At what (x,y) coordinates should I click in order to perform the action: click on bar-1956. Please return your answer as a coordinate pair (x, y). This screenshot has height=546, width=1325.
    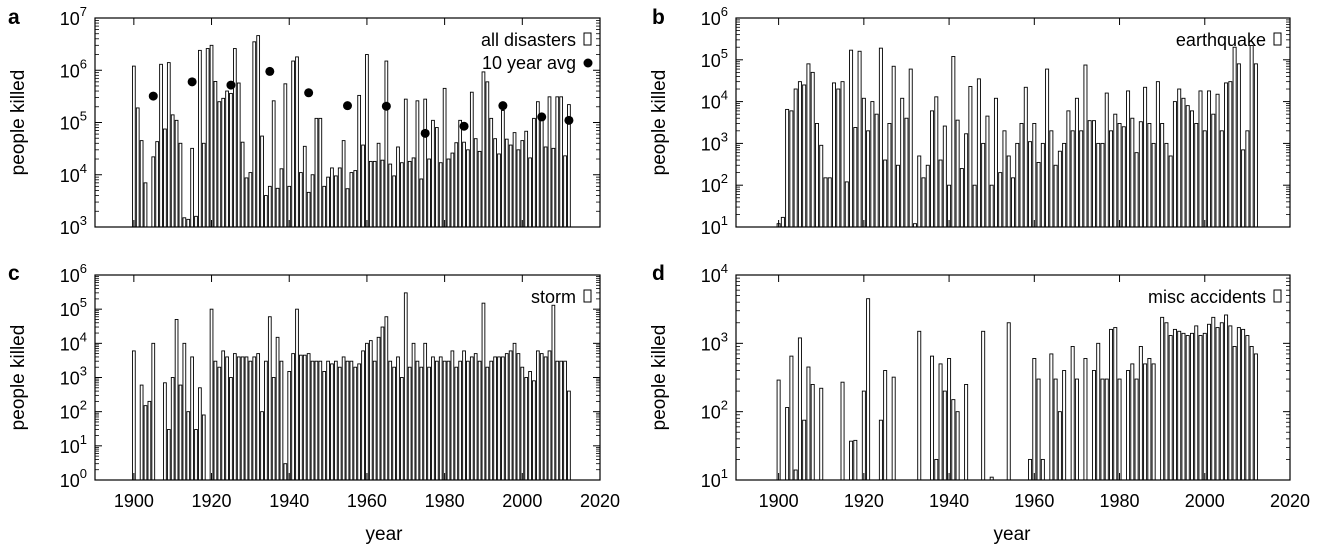
    Looking at the image, I should click on (1017, 185).